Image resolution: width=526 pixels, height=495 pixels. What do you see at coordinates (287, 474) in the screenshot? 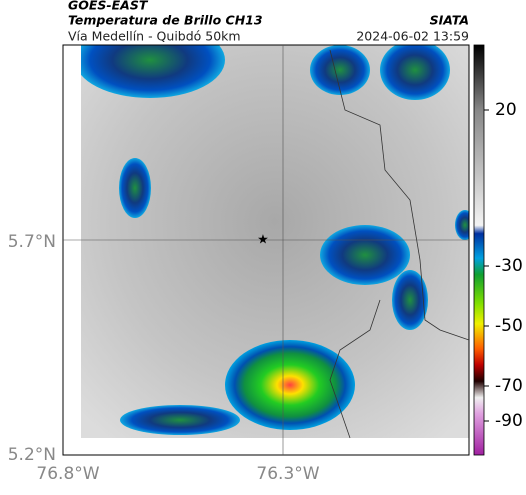
I see `lon-label: 76.3°W` at bounding box center [287, 474].